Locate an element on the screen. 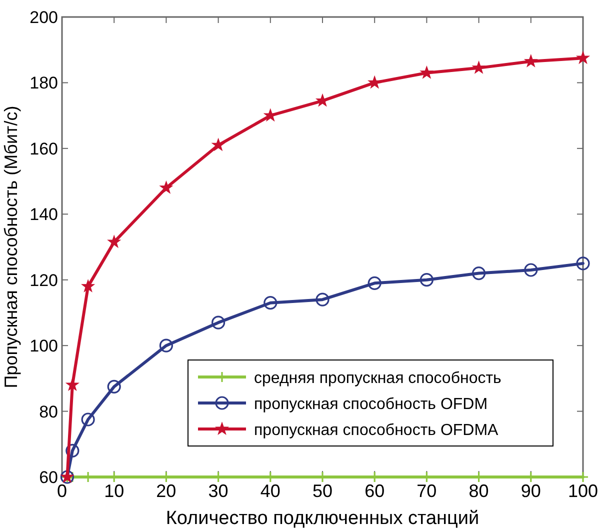 The image size is (601, 530). y-tick-label: 120 is located at coordinates (44, 280).